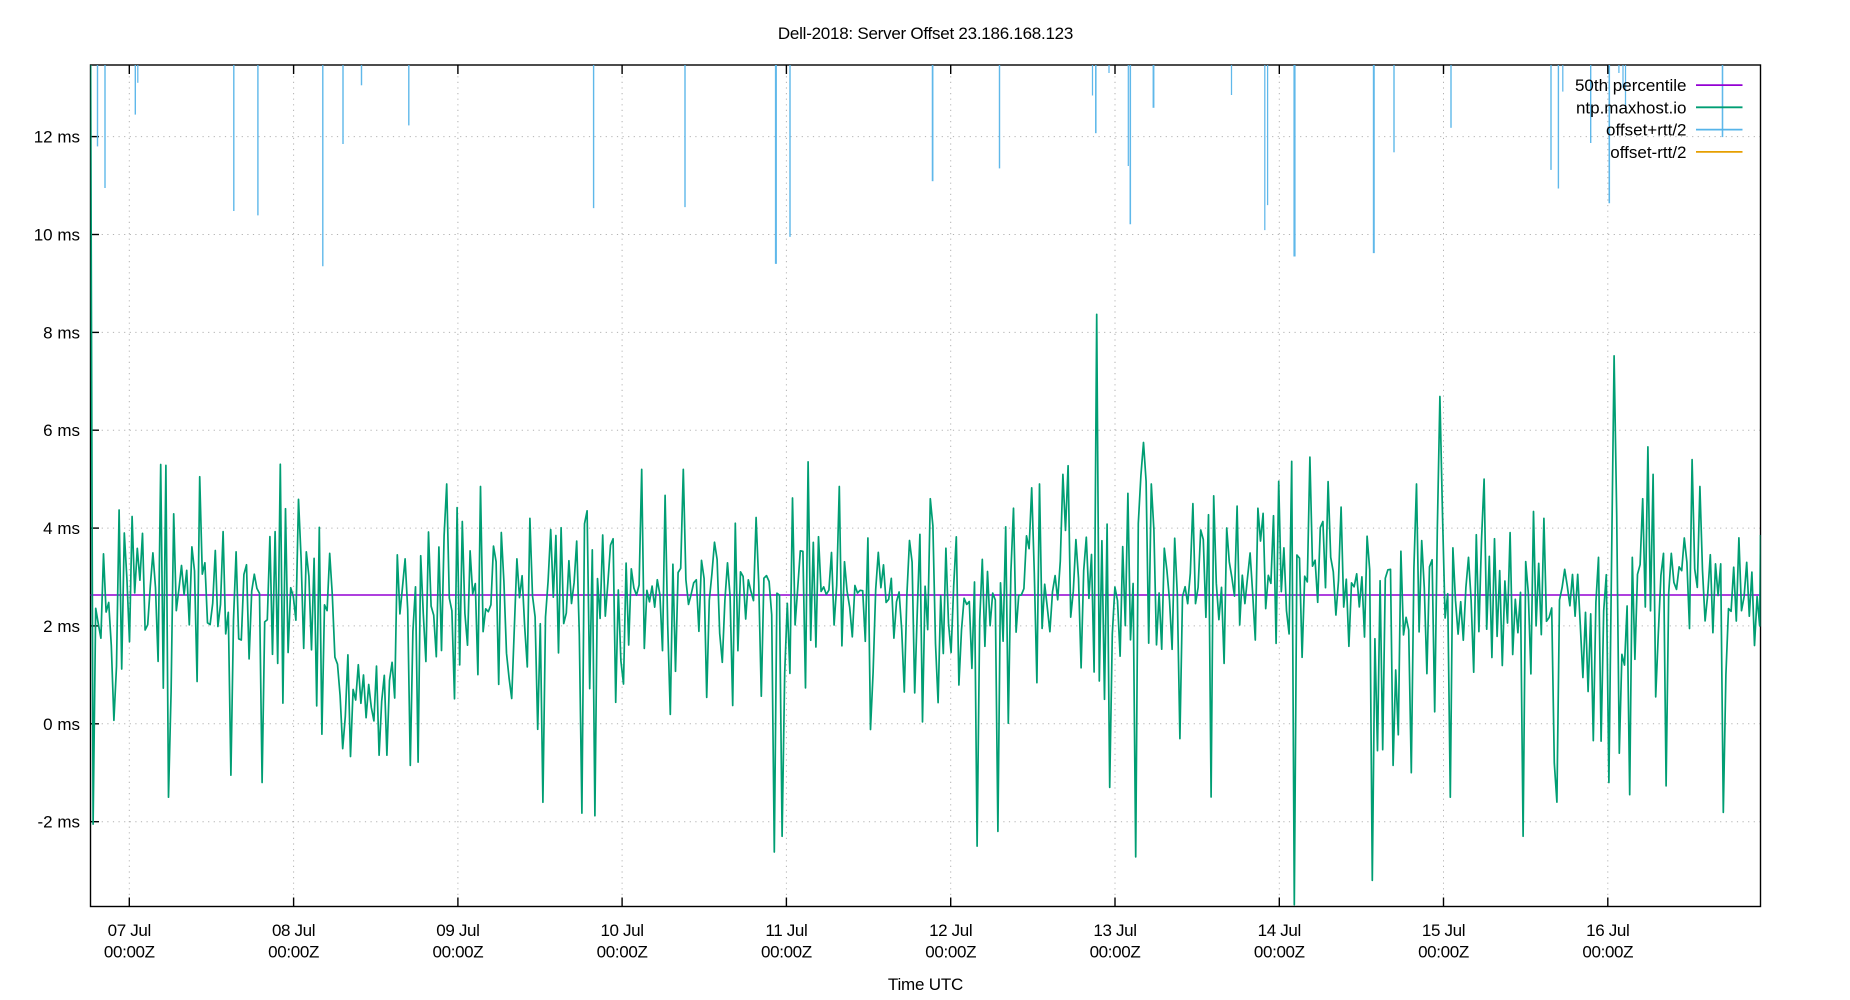  Describe the element at coordinates (57, 137) in the screenshot. I see `svg-text: 12 ms` at that location.